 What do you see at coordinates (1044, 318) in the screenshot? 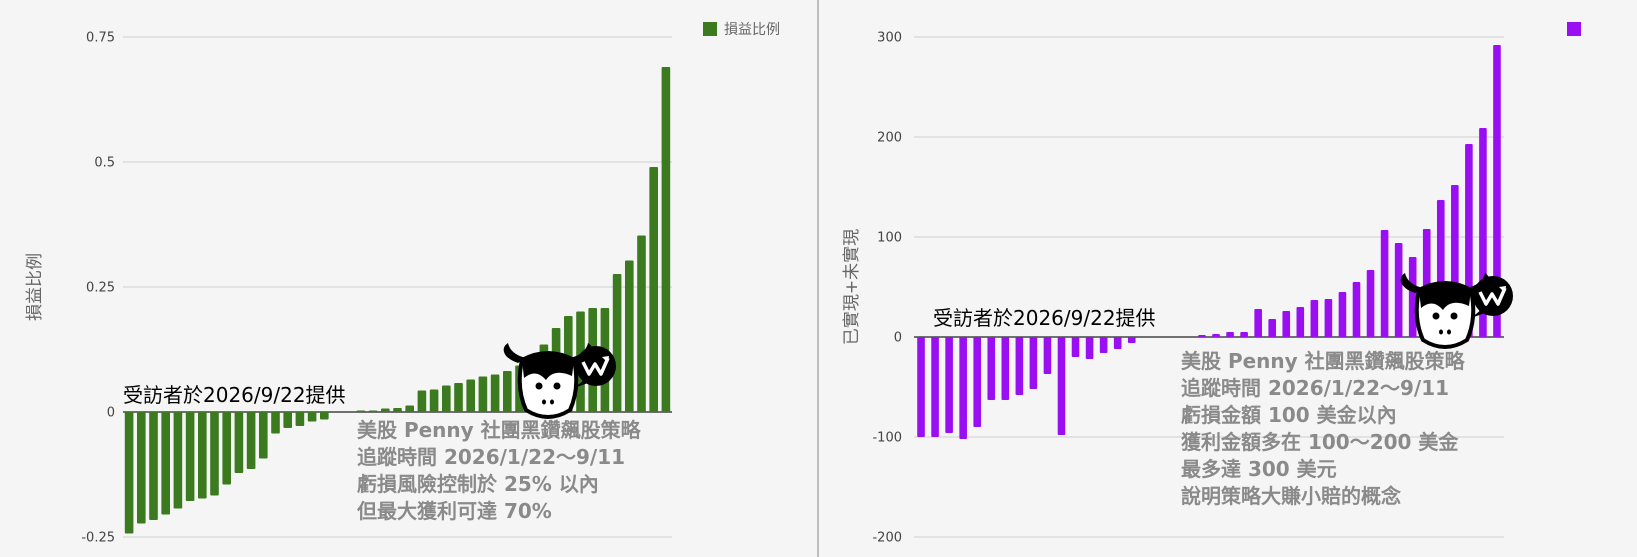
I see `chart2-provider-note: 受訪者於2026/9/22提供` at bounding box center [1044, 318].